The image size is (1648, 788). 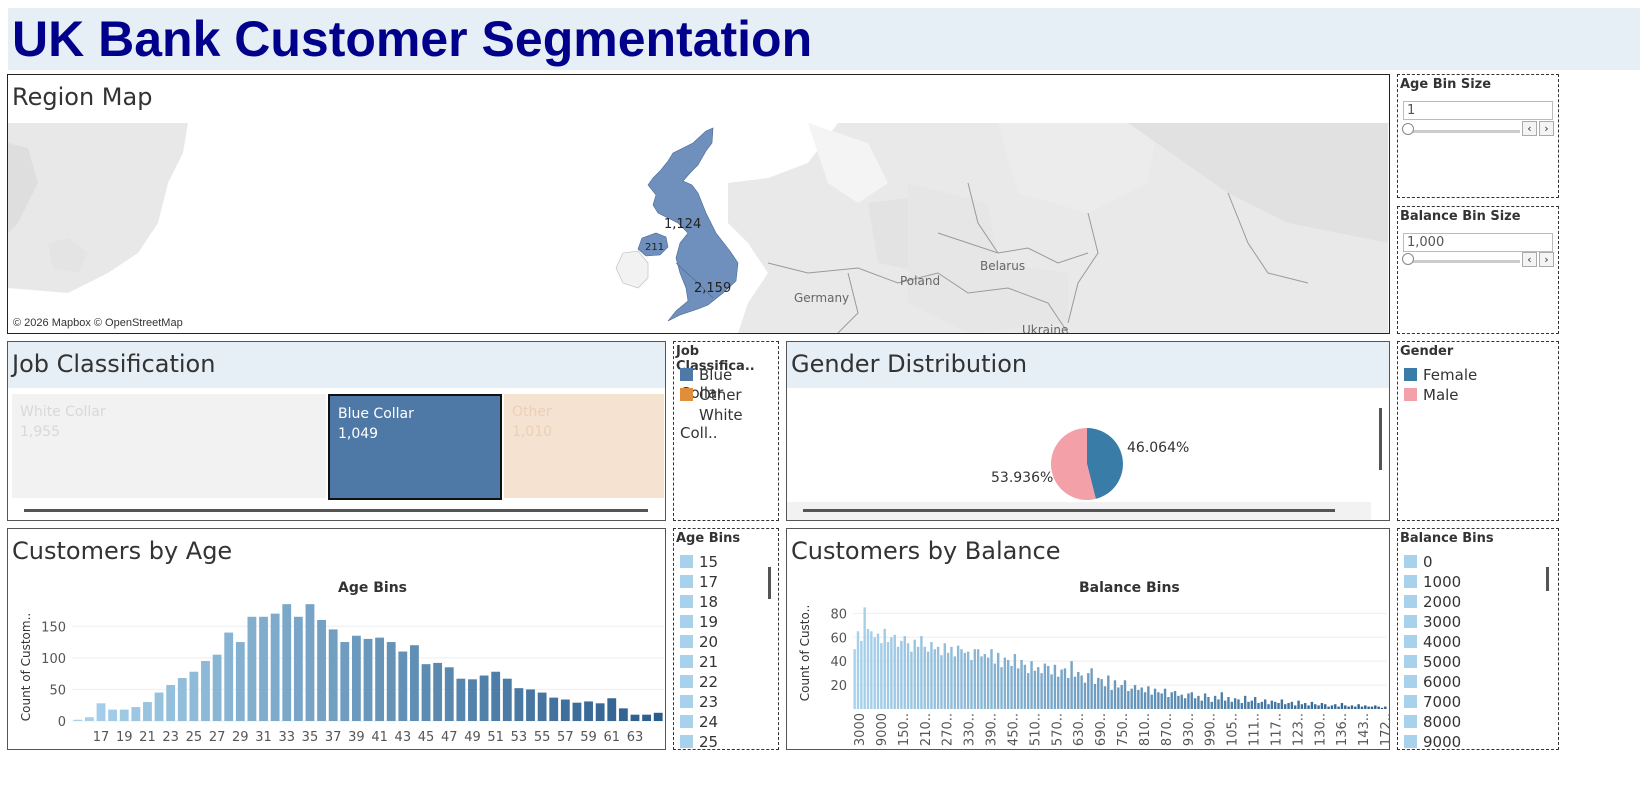 I want to click on age-x-tick-label: 59, so click(x=588, y=737).